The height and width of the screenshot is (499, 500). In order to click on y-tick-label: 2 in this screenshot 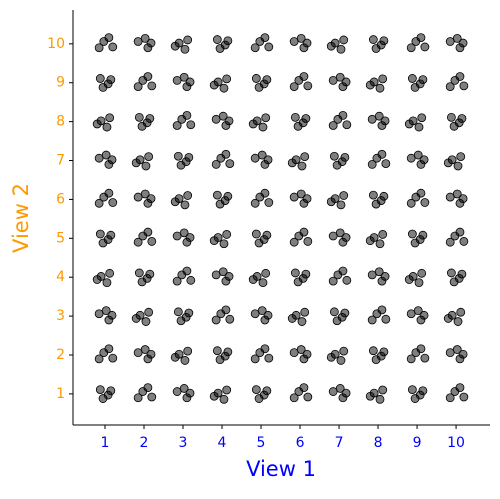, I will do `click(60, 355)`.